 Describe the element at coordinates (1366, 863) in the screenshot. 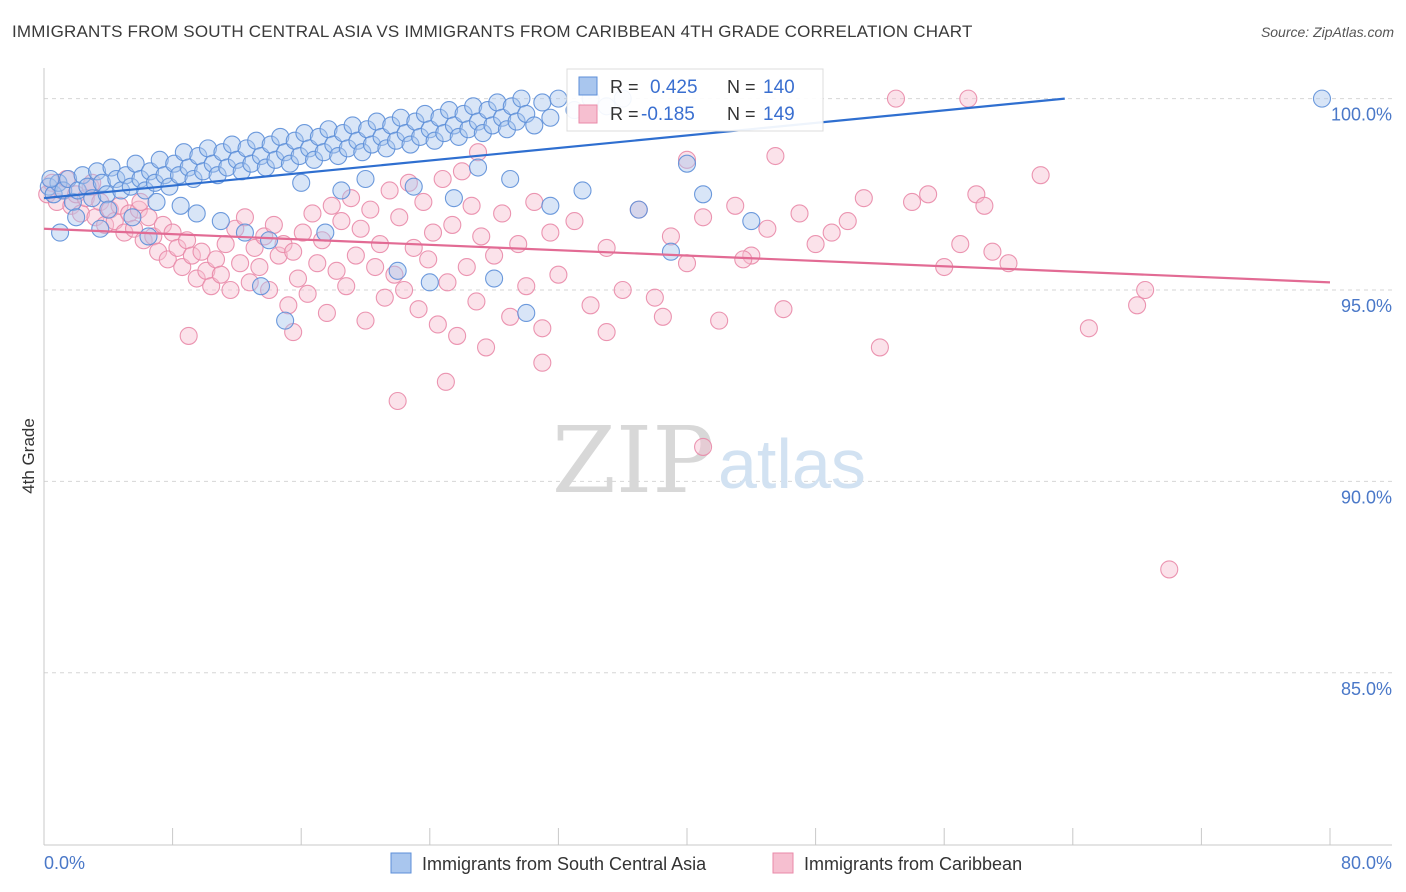

I see `x-tick-label-max: 80.0%` at that location.